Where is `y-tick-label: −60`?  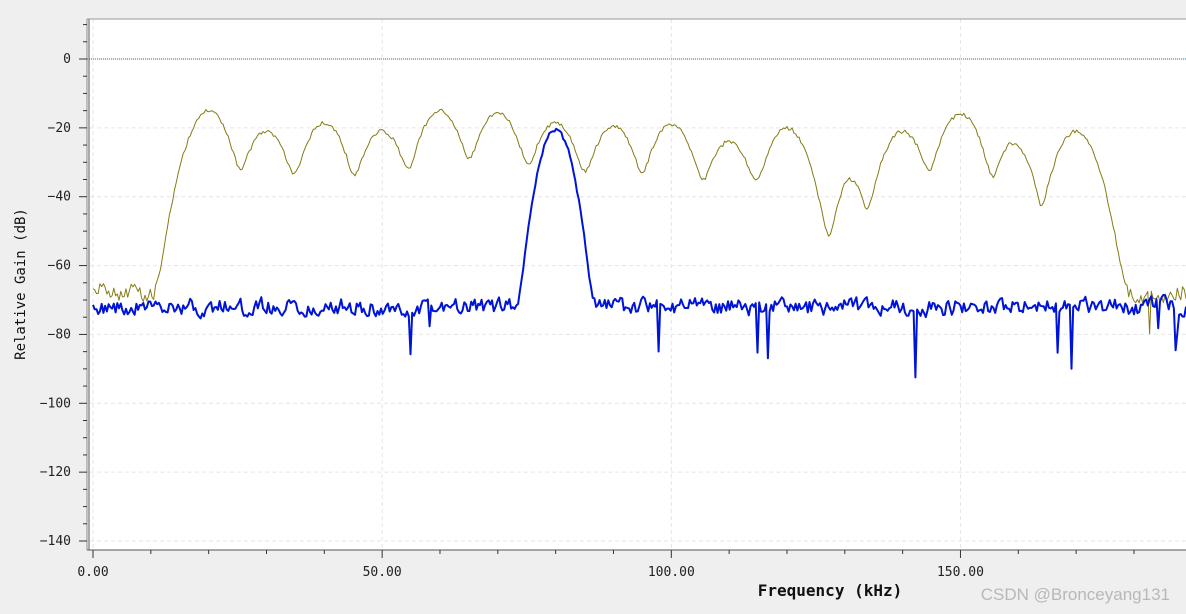 y-tick-label: −60 is located at coordinates (59, 266).